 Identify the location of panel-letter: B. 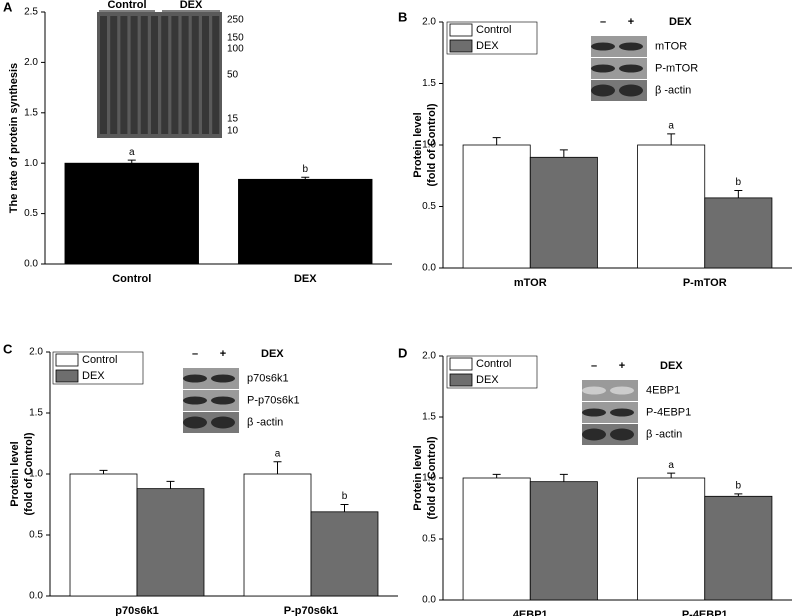
(402, 16).